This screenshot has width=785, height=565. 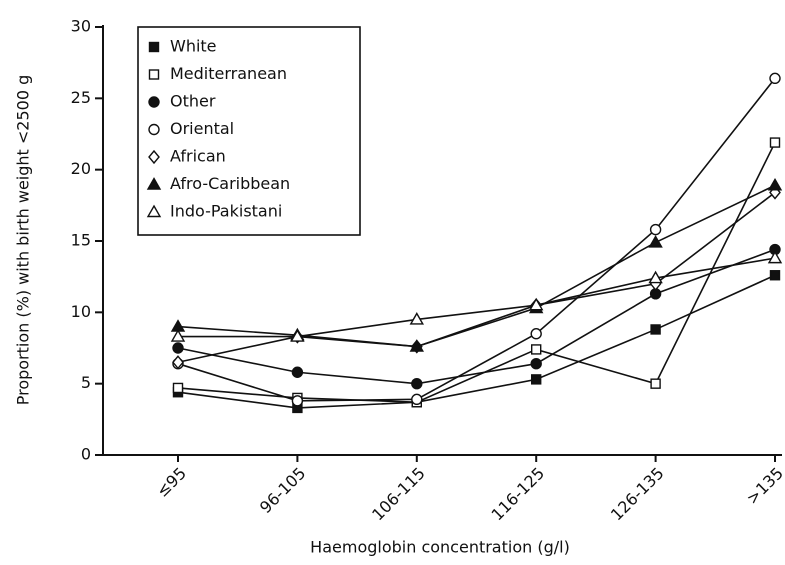 What do you see at coordinates (86, 454) in the screenshot?
I see `y-tick-label: 0` at bounding box center [86, 454].